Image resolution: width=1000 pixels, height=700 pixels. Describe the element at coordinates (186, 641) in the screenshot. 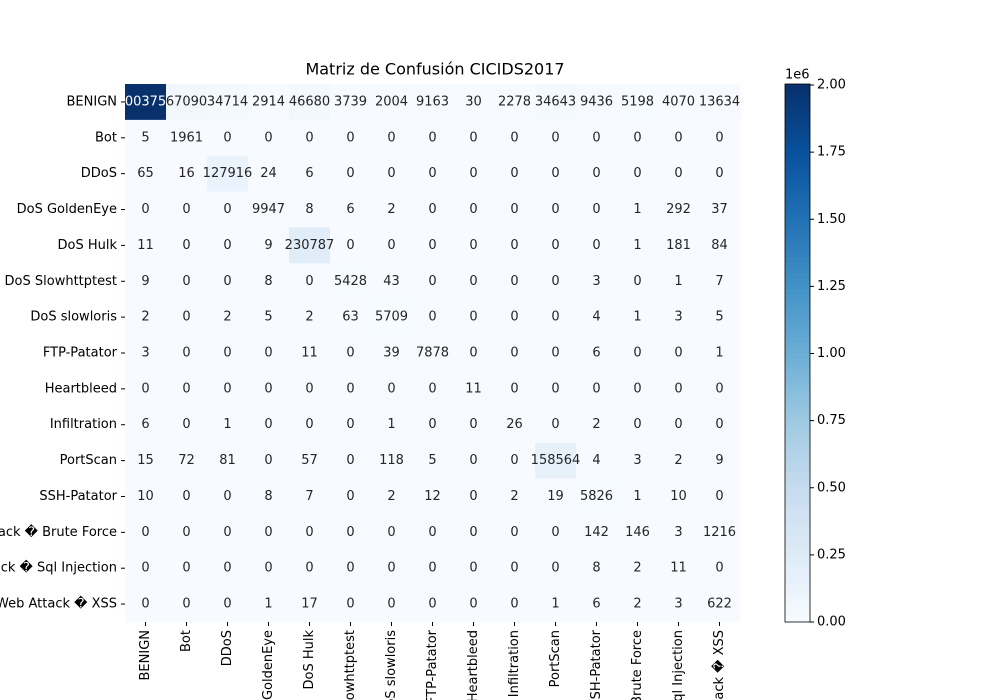

I see `x-tick-label: Bot` at that location.